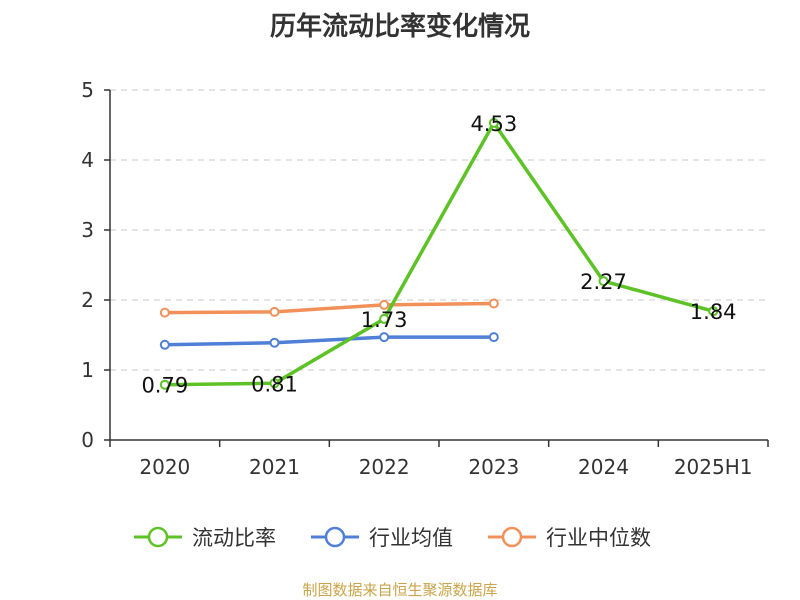 This screenshot has height=600, width=800. I want to click on legend-item-0: 流动比率, so click(205, 538).